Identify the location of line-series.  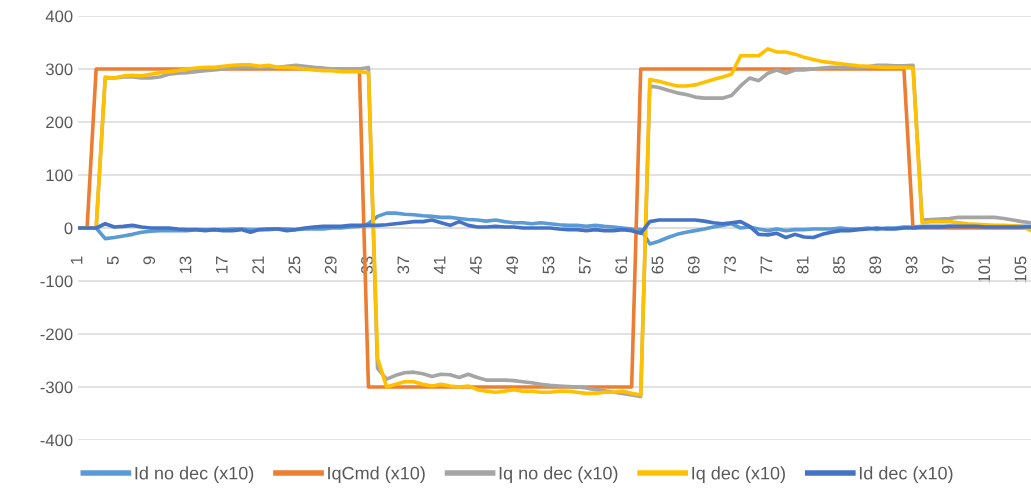
(554, 229).